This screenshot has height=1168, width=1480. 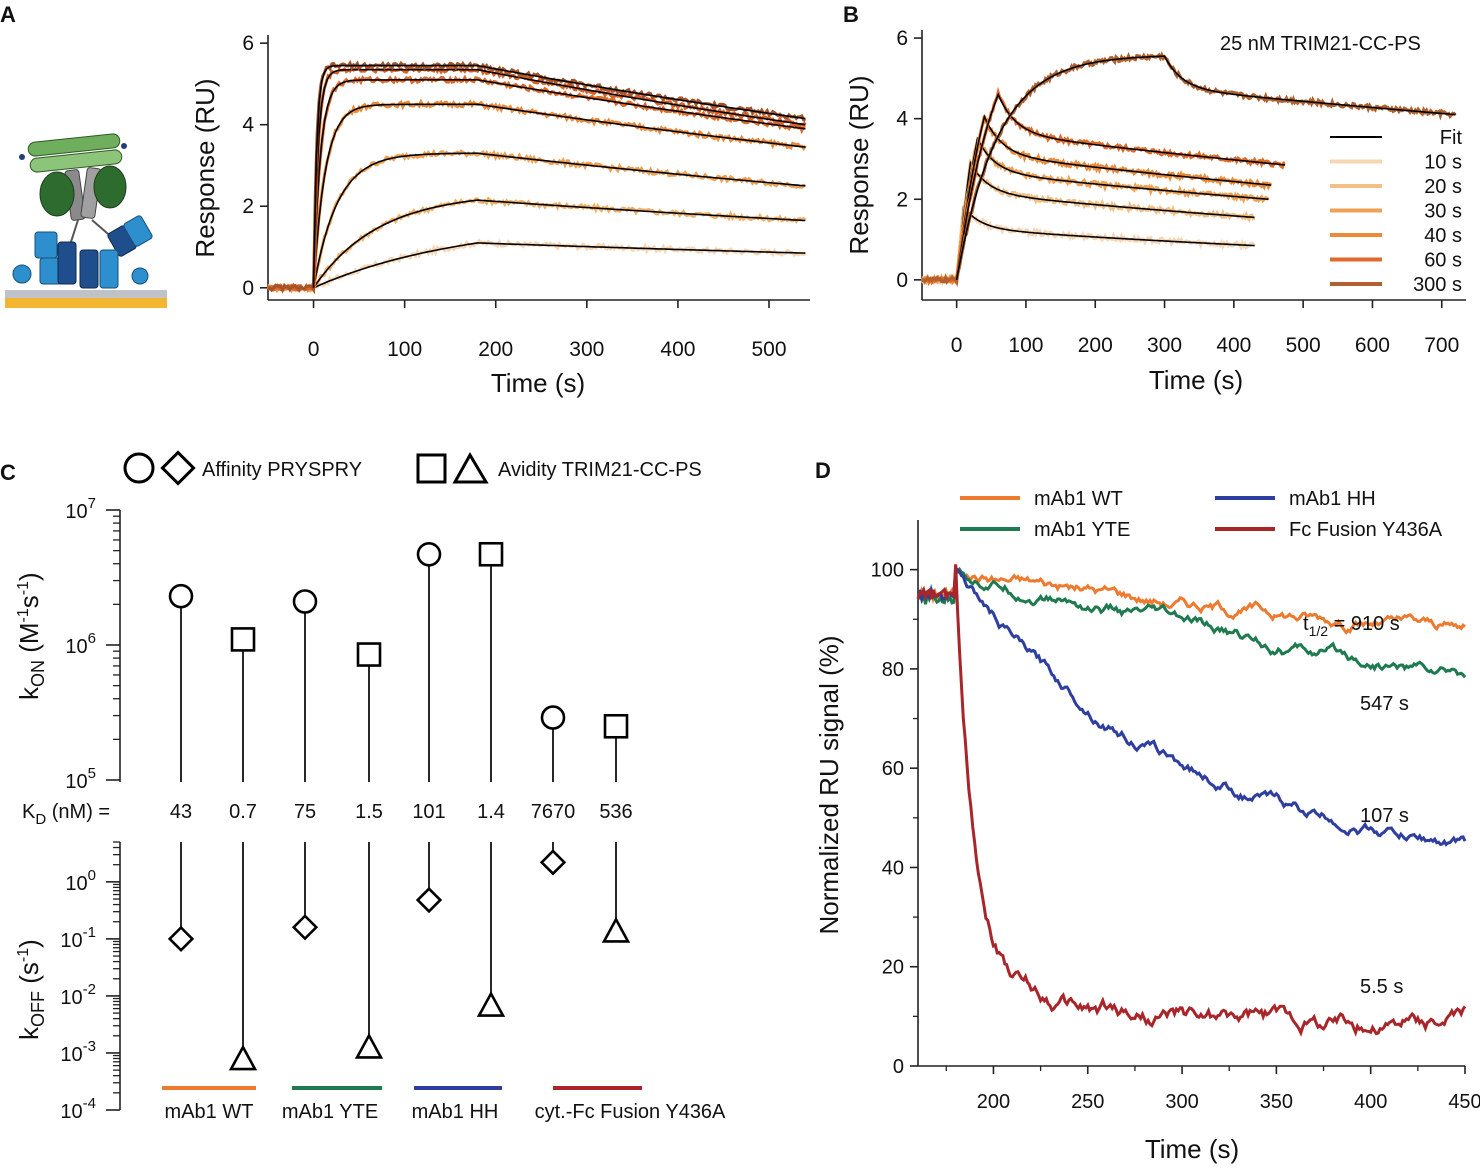 What do you see at coordinates (902, 280) in the screenshot?
I see `b-y-tick-label: 0` at bounding box center [902, 280].